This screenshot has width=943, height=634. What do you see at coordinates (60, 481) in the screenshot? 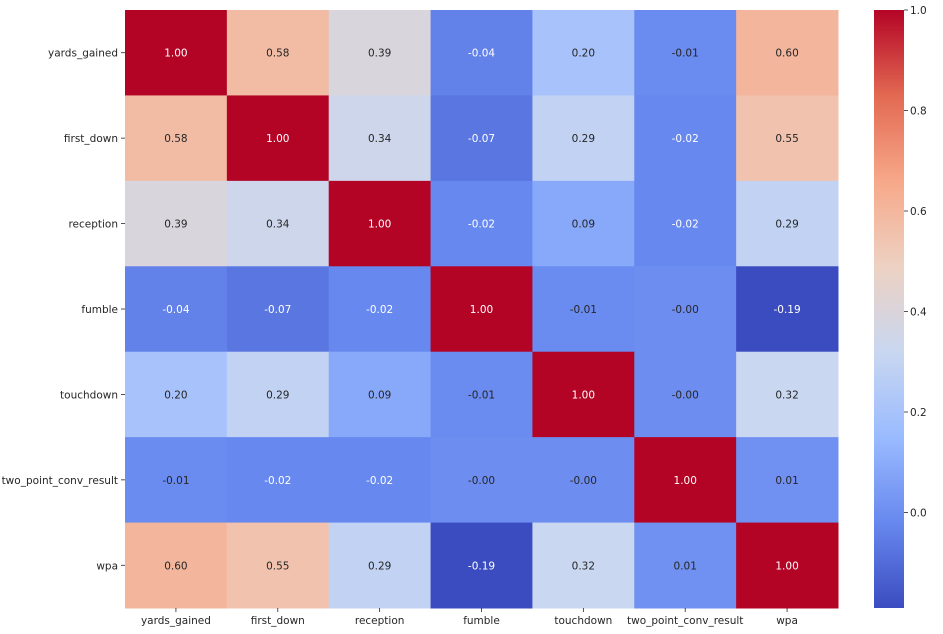
I see `y-tick-label: two_point_conv_result` at bounding box center [60, 481].